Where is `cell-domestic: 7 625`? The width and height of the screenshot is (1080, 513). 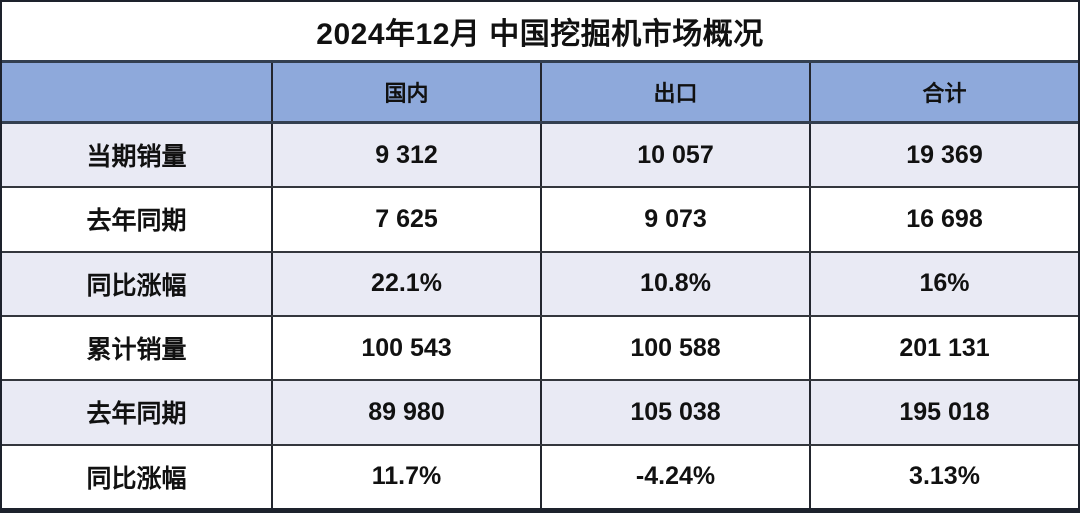 cell-domestic: 7 625 is located at coordinates (405, 219).